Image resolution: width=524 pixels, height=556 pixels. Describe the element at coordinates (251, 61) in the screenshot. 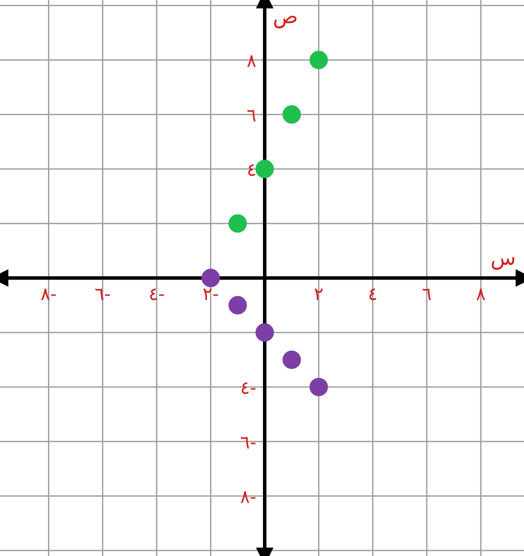

I see `y-tick-label: ٨` at that location.